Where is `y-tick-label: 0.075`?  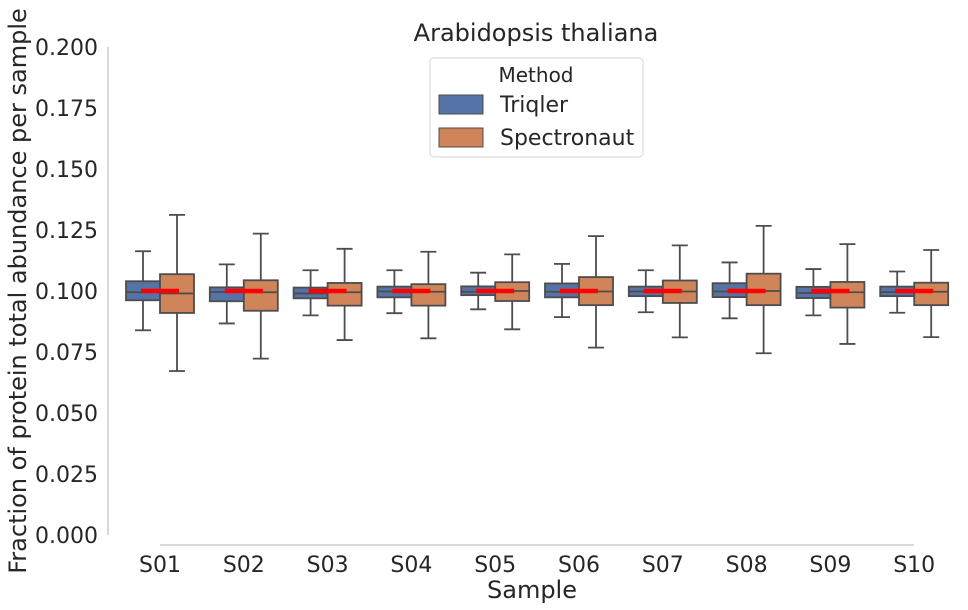 y-tick-label: 0.075 is located at coordinates (66, 353).